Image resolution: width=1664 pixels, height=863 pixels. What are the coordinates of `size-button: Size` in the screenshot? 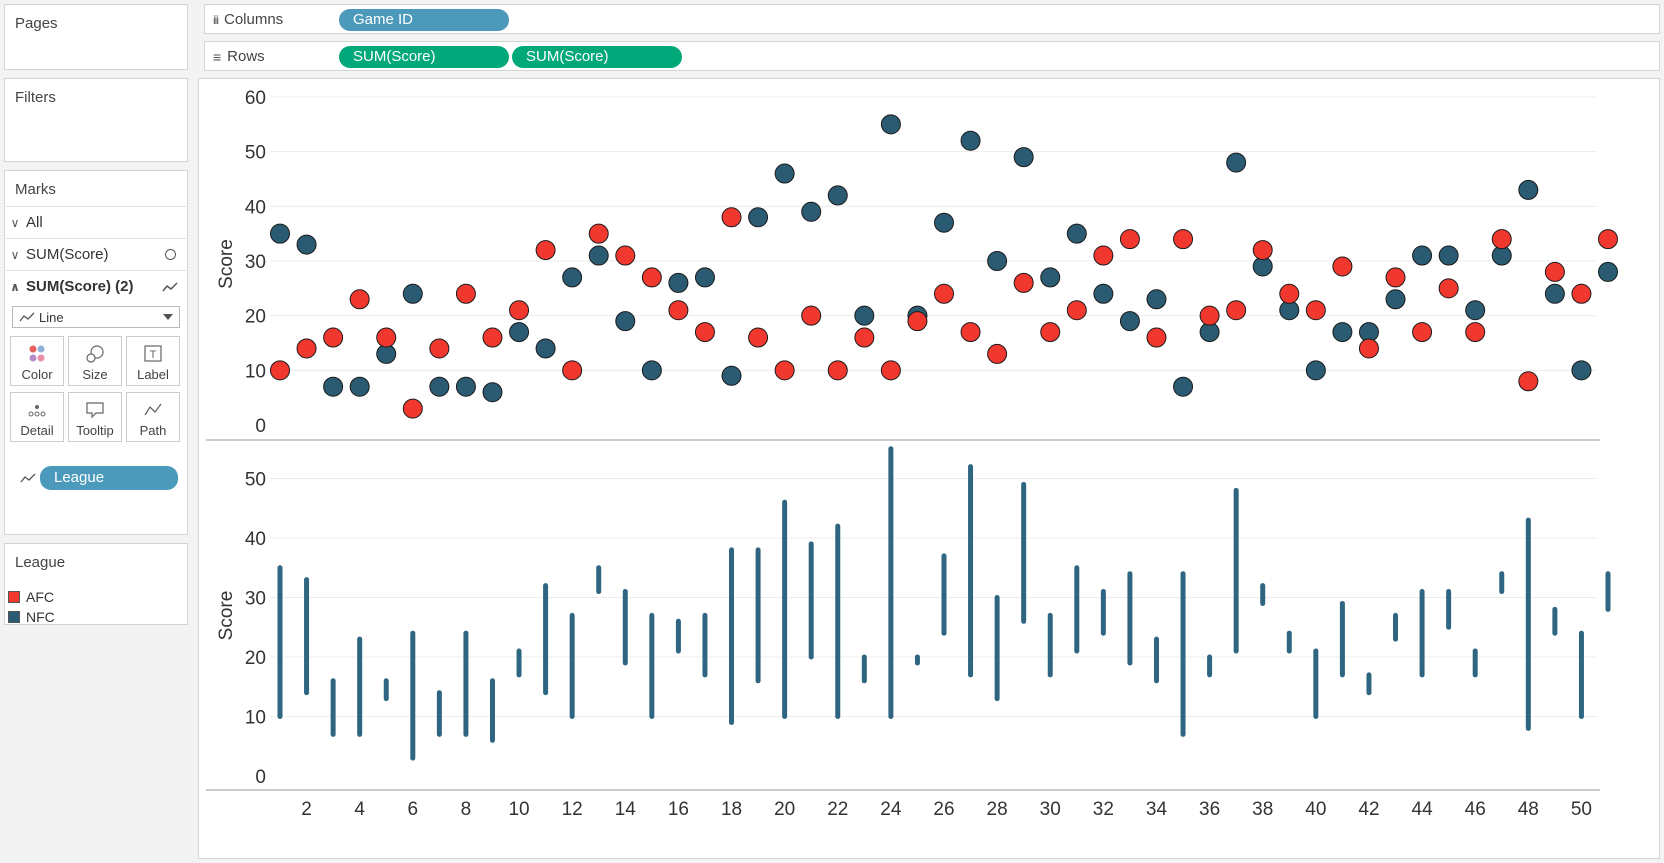 It's located at (95, 361).